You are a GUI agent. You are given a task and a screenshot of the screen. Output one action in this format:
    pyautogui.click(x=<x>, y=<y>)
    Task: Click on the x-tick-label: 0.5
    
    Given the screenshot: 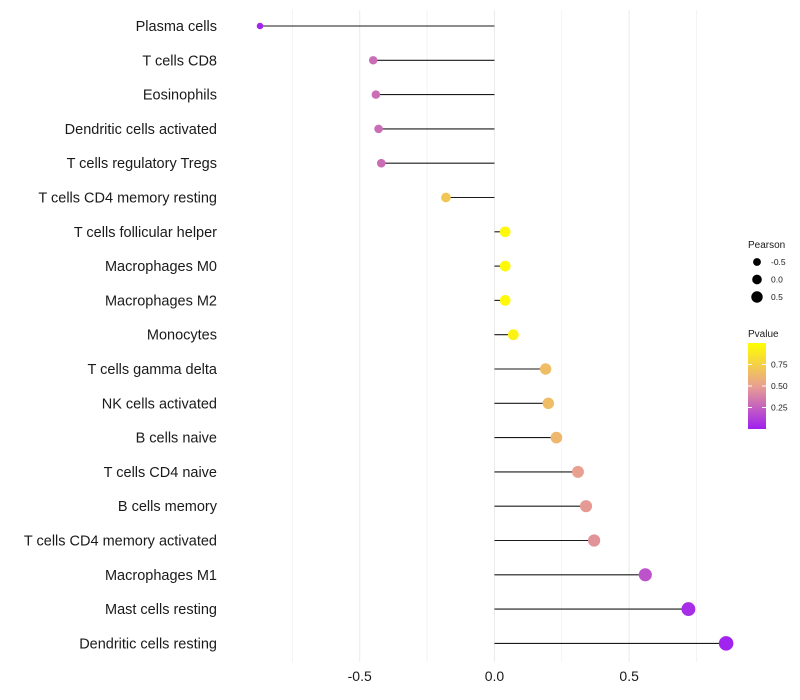 What is the action you would take?
    pyautogui.click(x=629, y=676)
    